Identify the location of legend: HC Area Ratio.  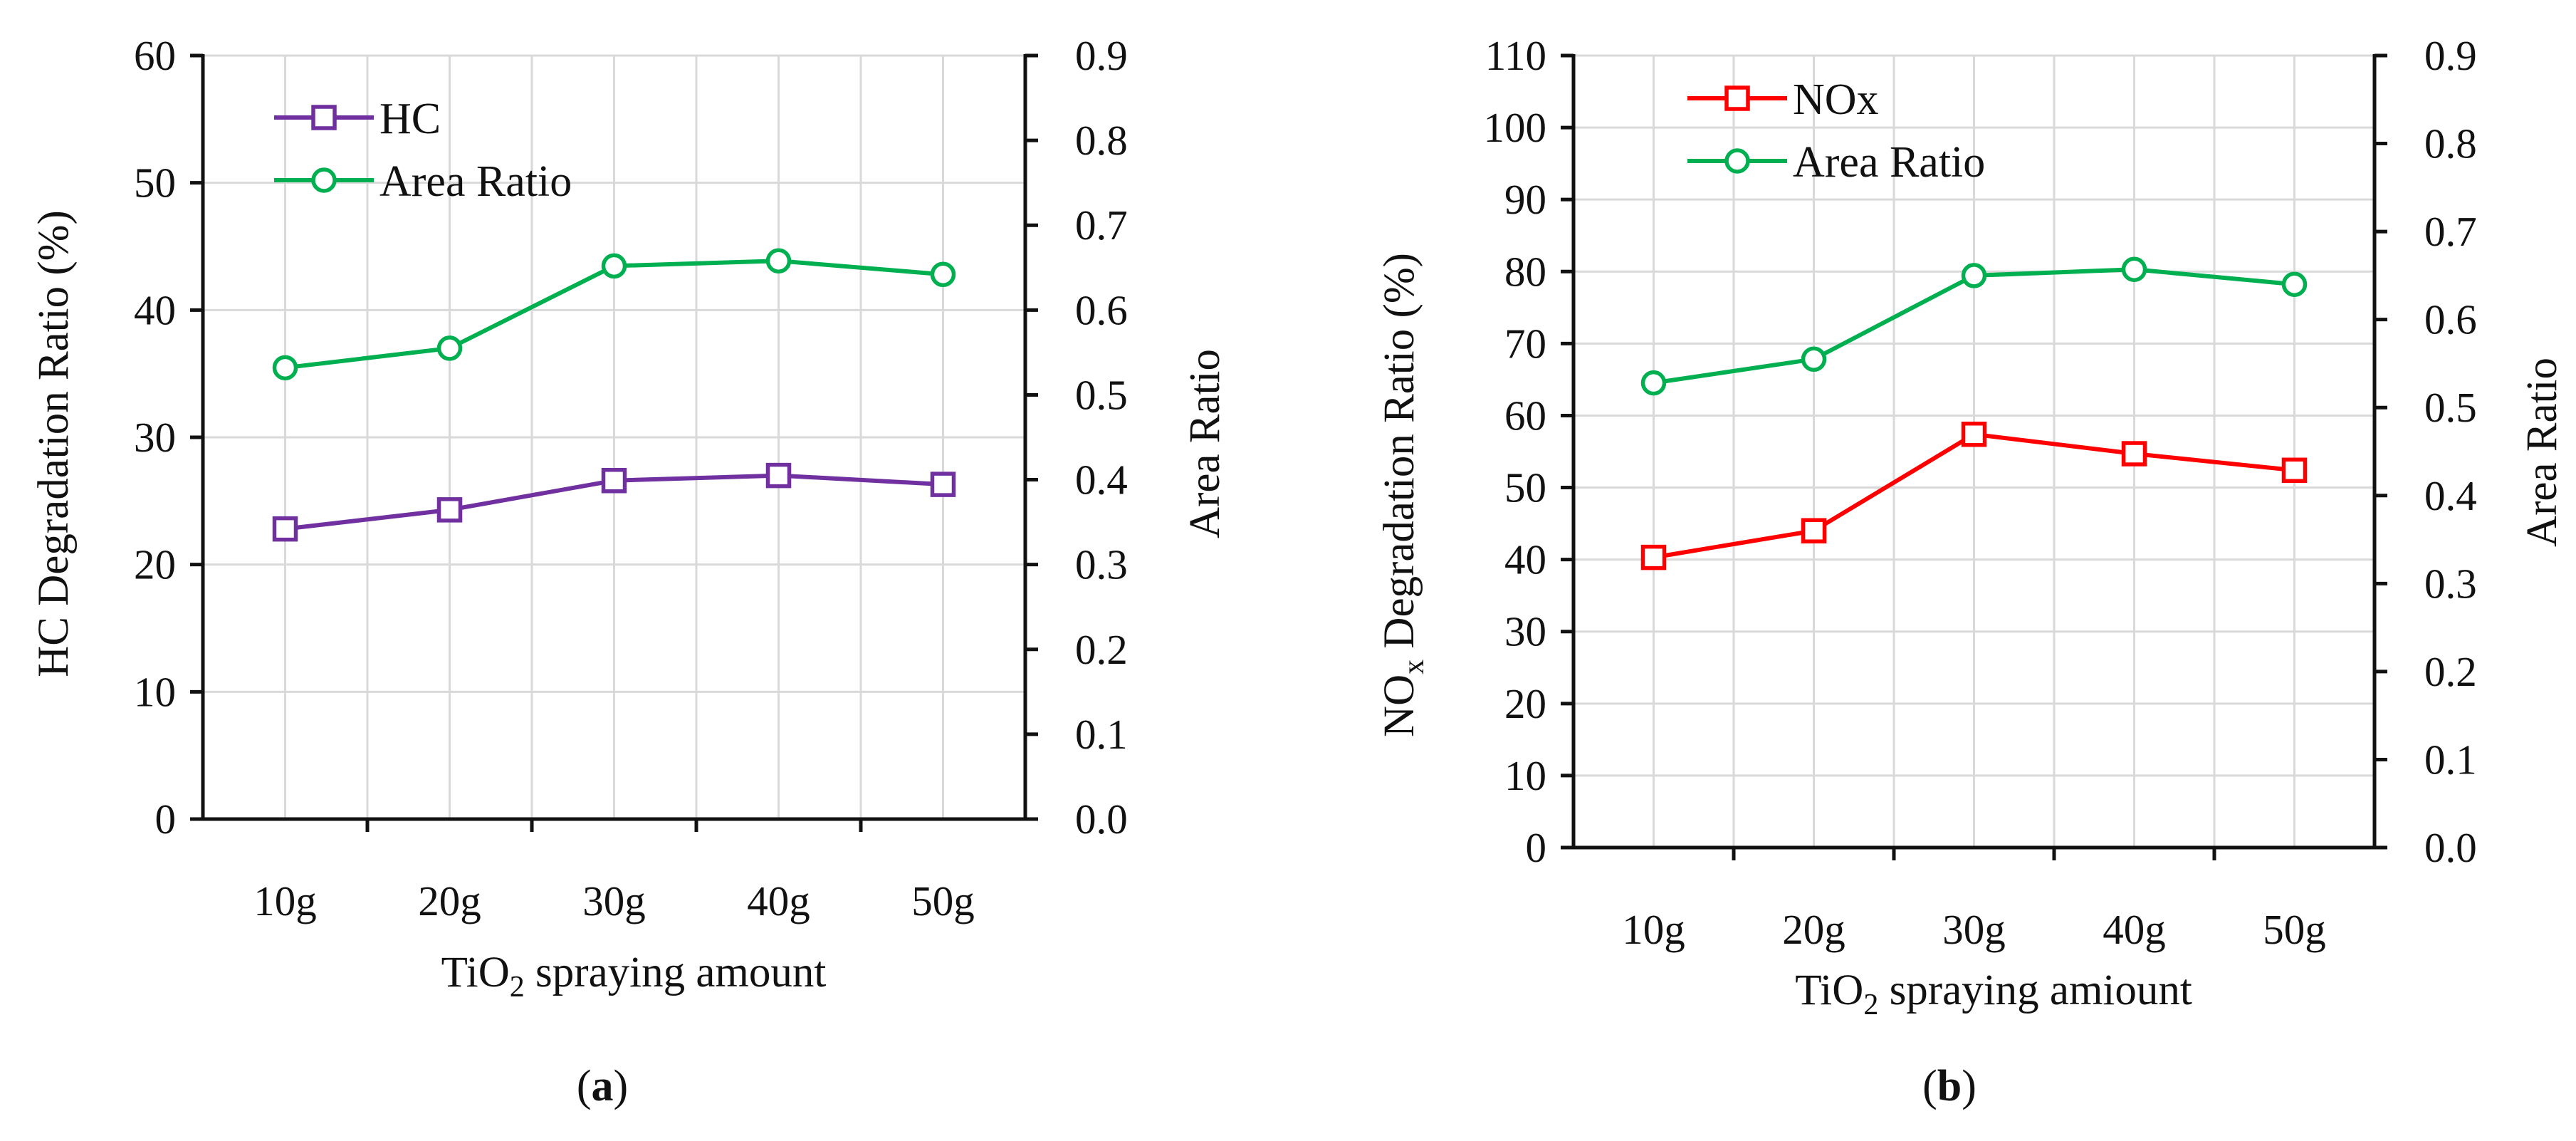
(423, 150).